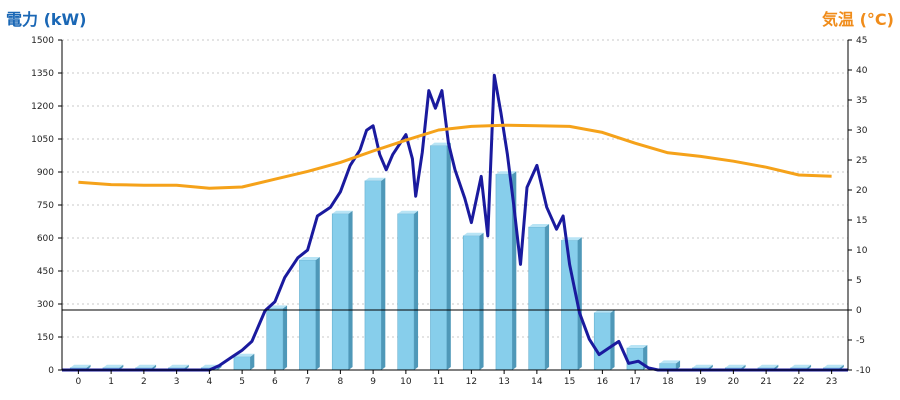 Image resolution: width=900 pixels, height=400 pixels. I want to click on x-tick-label: 10, so click(406, 382).